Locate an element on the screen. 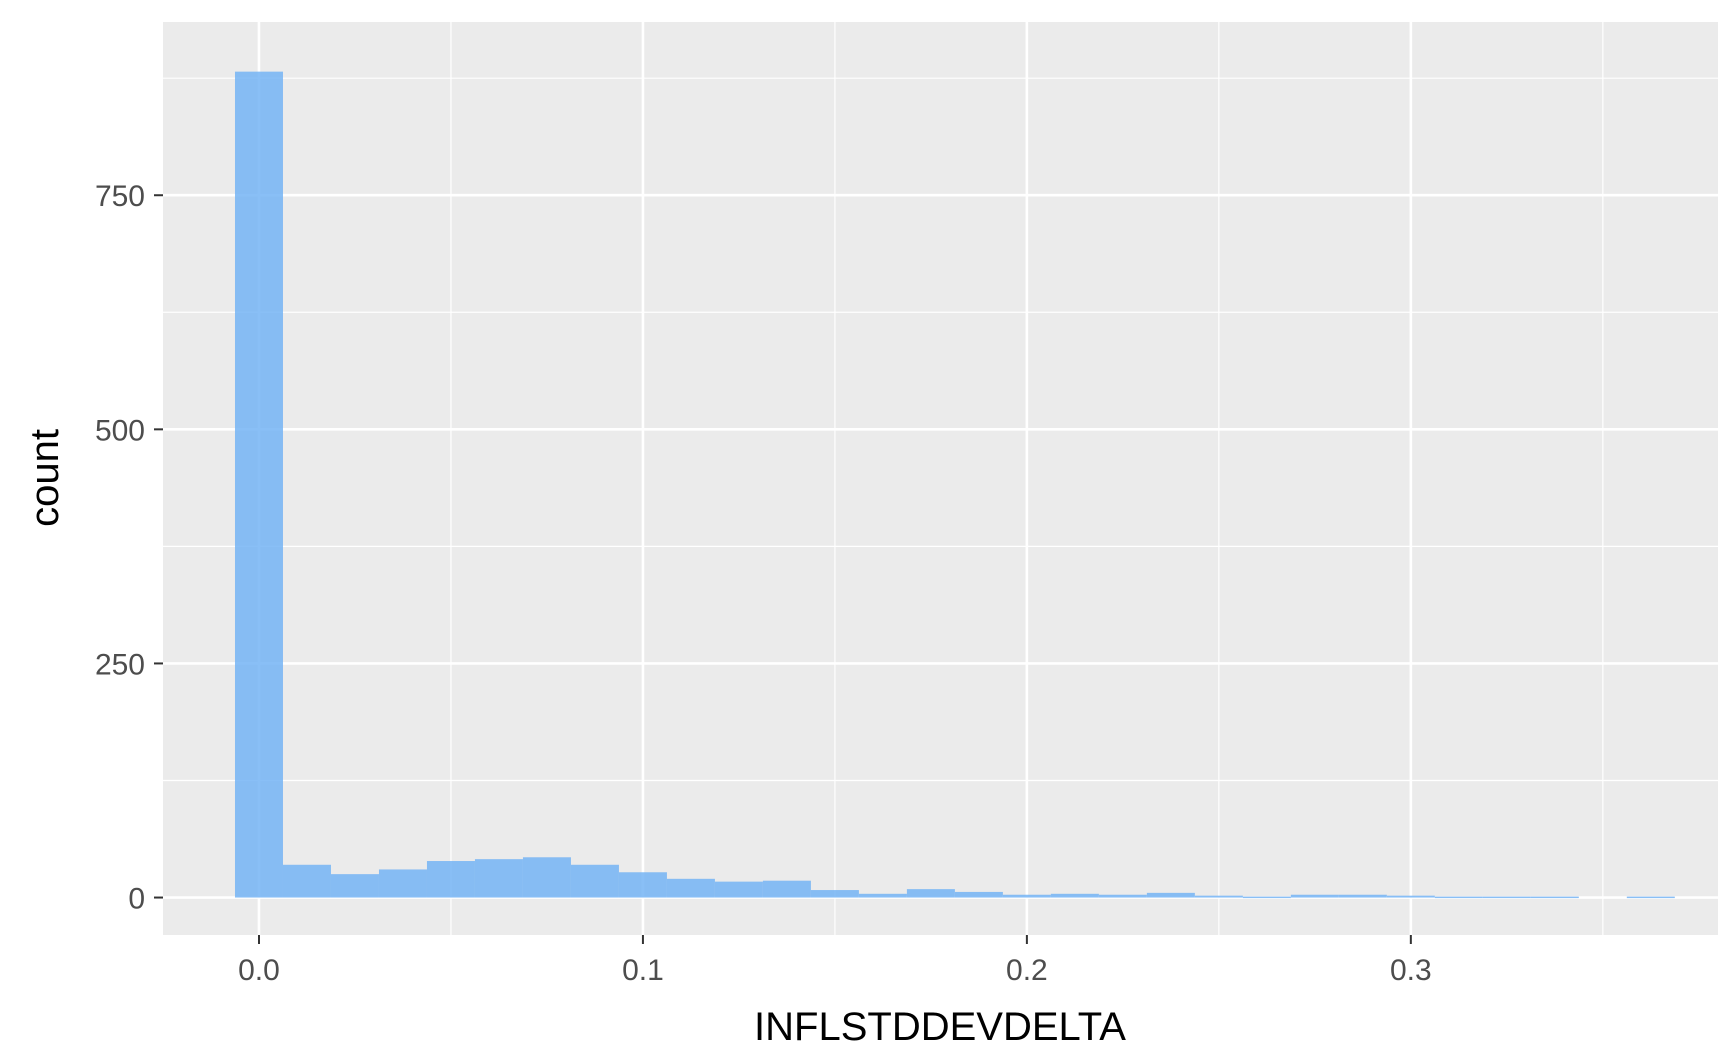  y-axis: 0 250 500 750 is located at coordinates (129, 548).